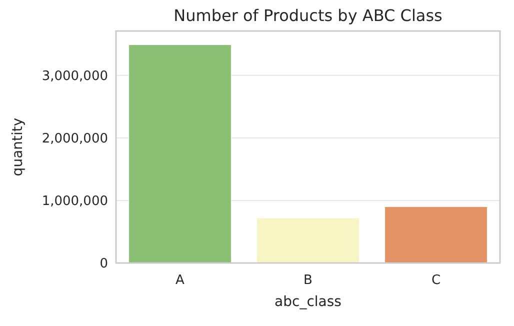 The image size is (514, 326). What do you see at coordinates (436, 280) in the screenshot?
I see `x-tick-label: C` at bounding box center [436, 280].